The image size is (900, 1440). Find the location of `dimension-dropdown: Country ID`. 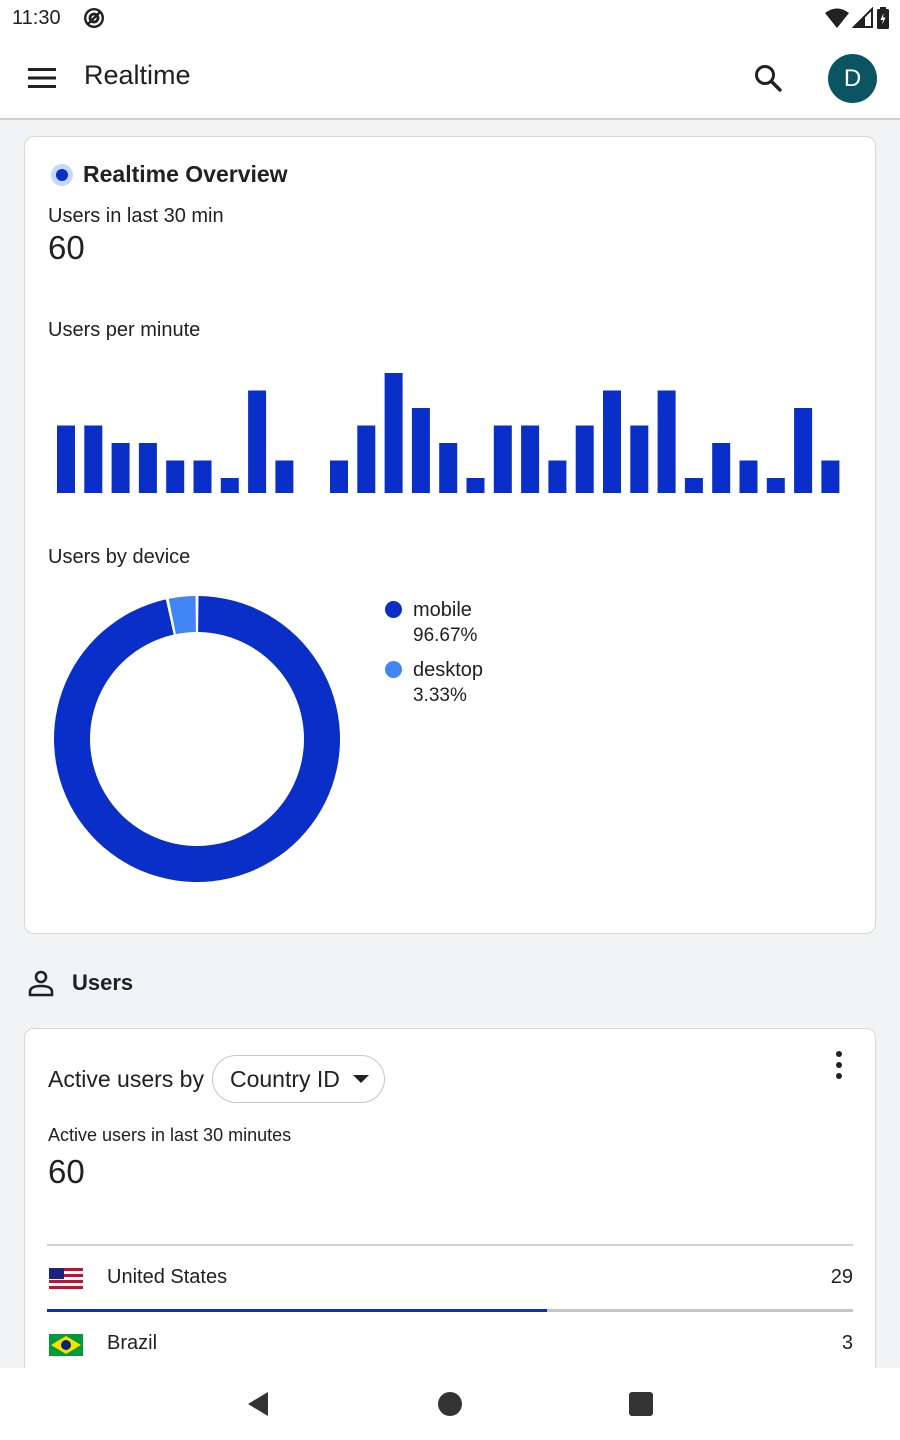

dimension-dropdown: Country ID is located at coordinates (298, 1079).